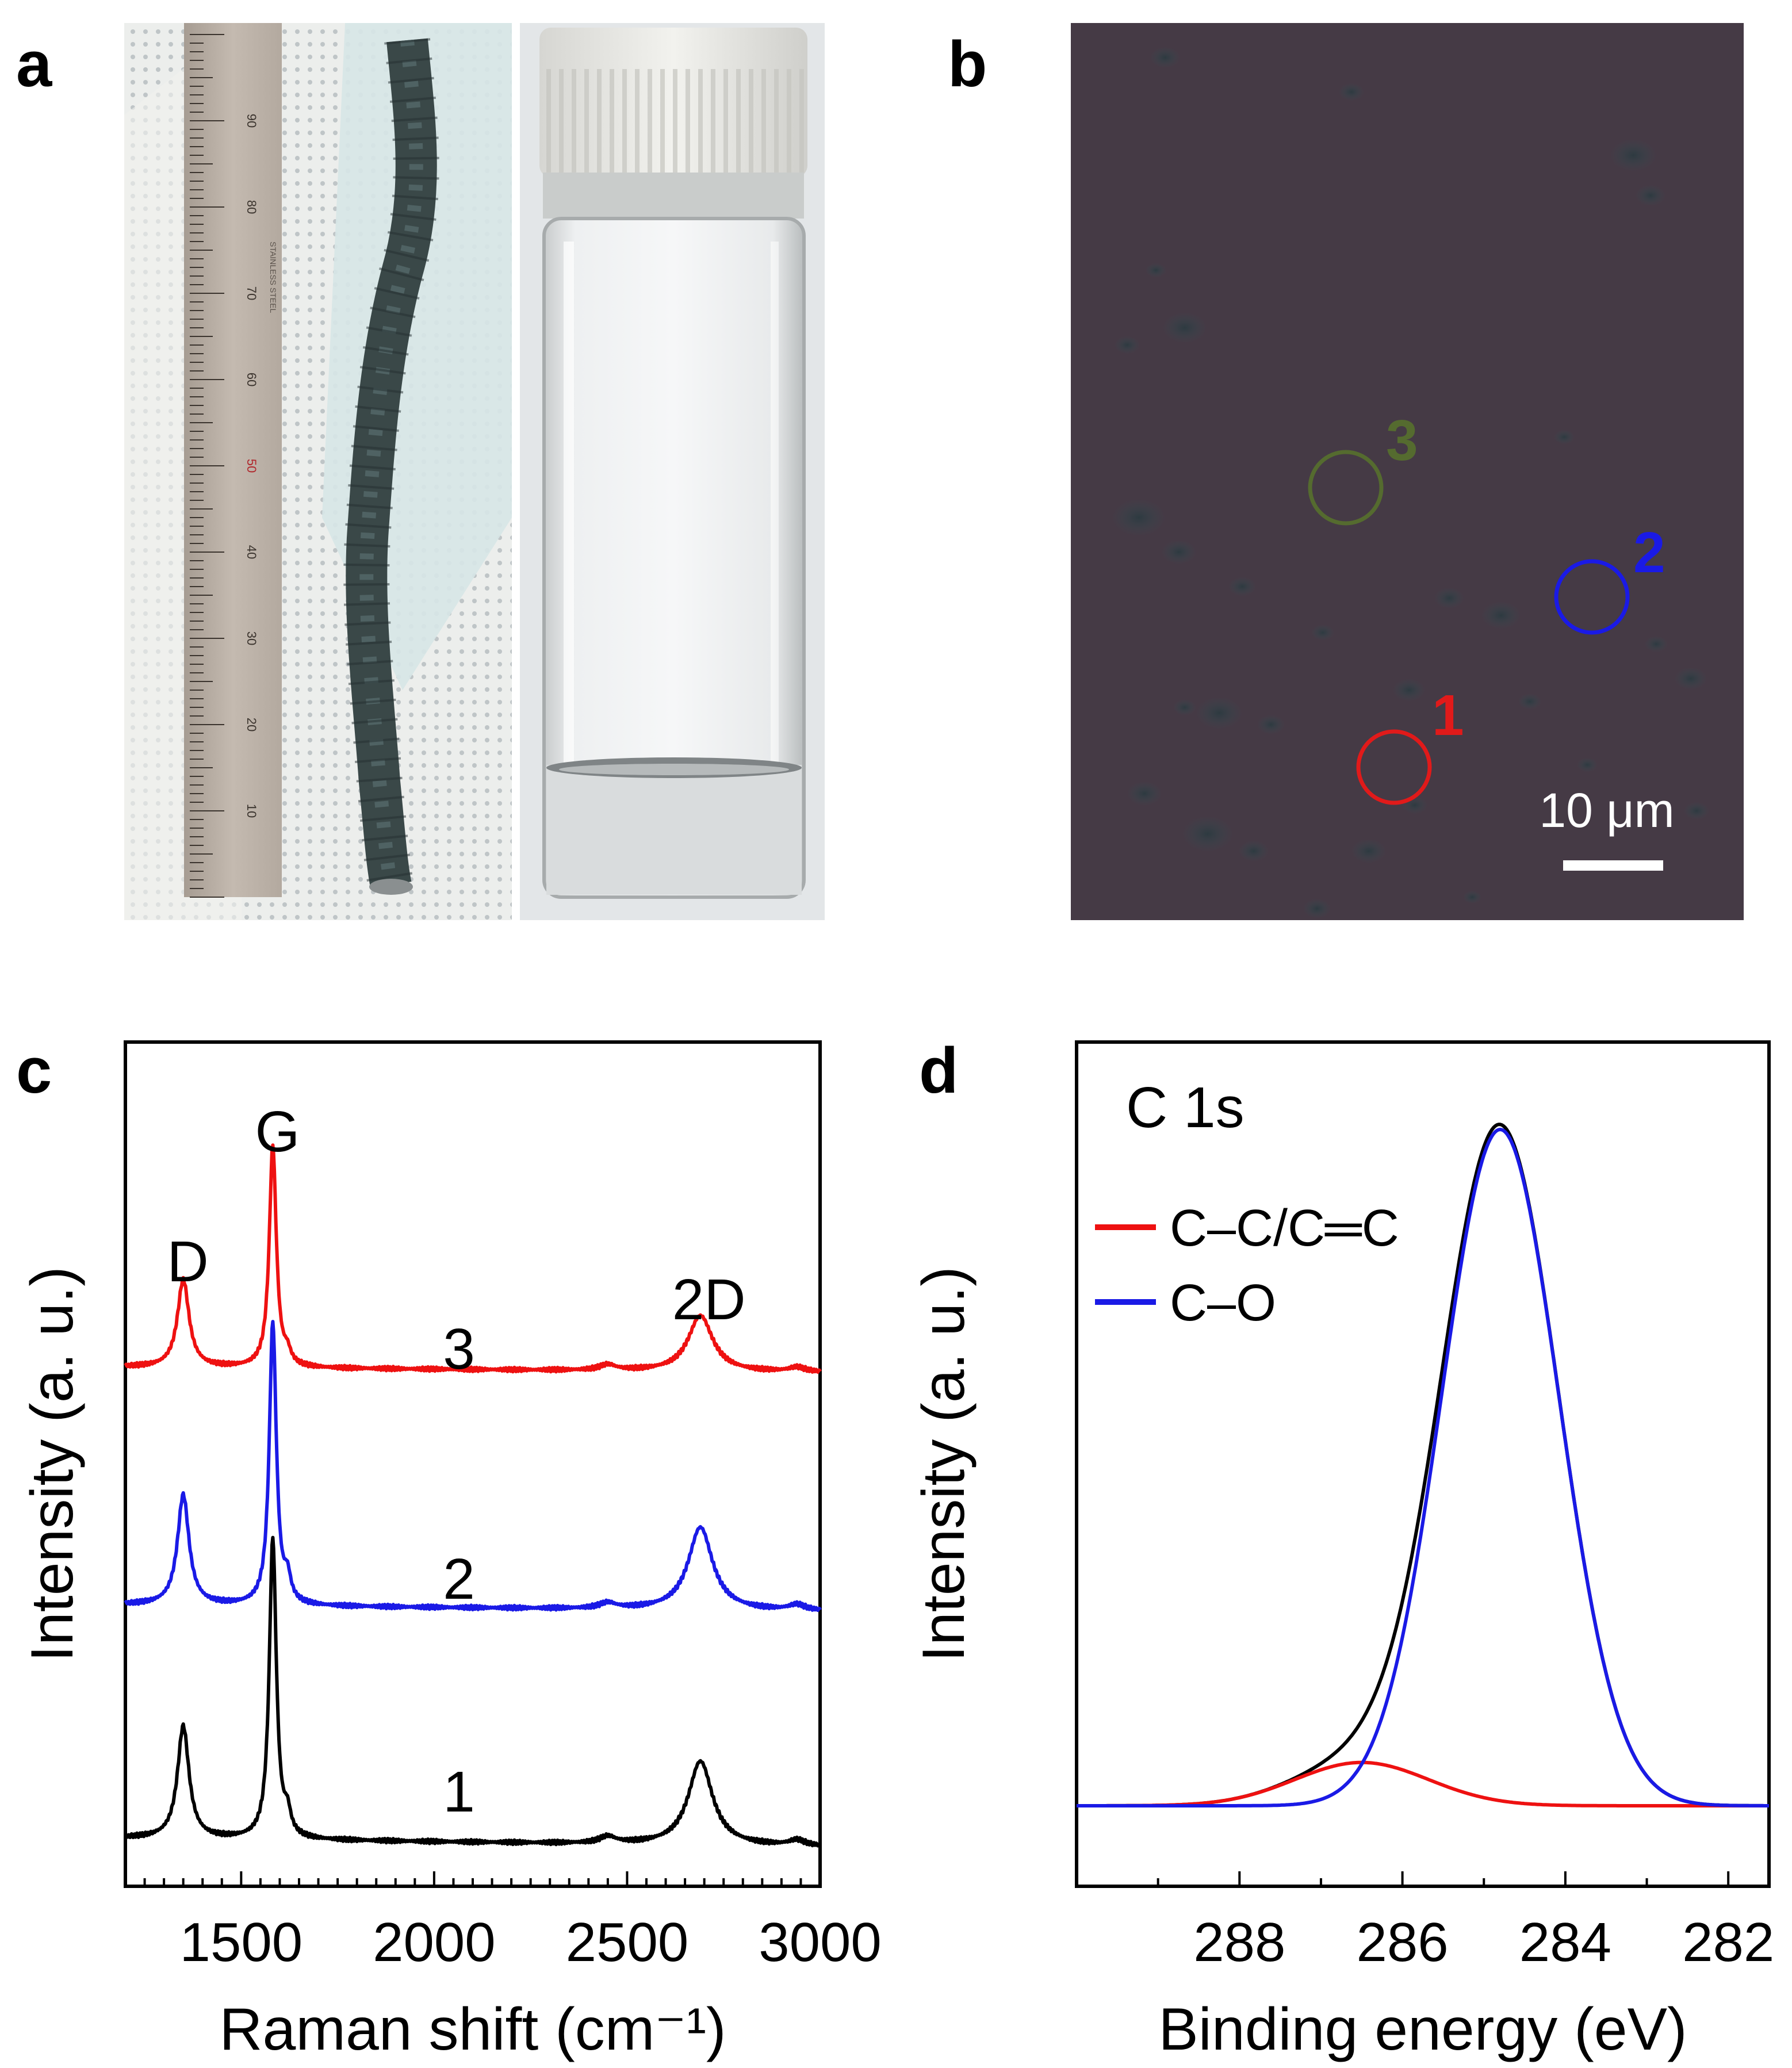  I want to click on spot-1: 1, so click(1410, 744).